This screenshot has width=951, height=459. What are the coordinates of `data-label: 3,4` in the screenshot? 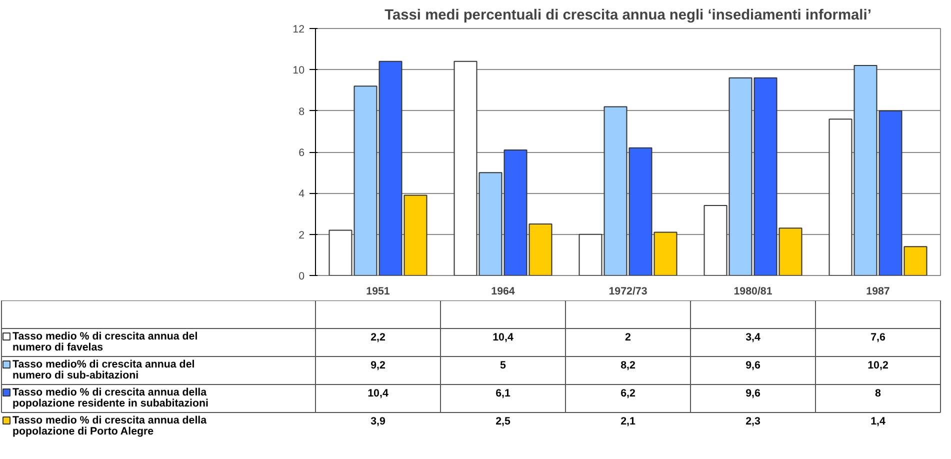 It's located at (753, 338).